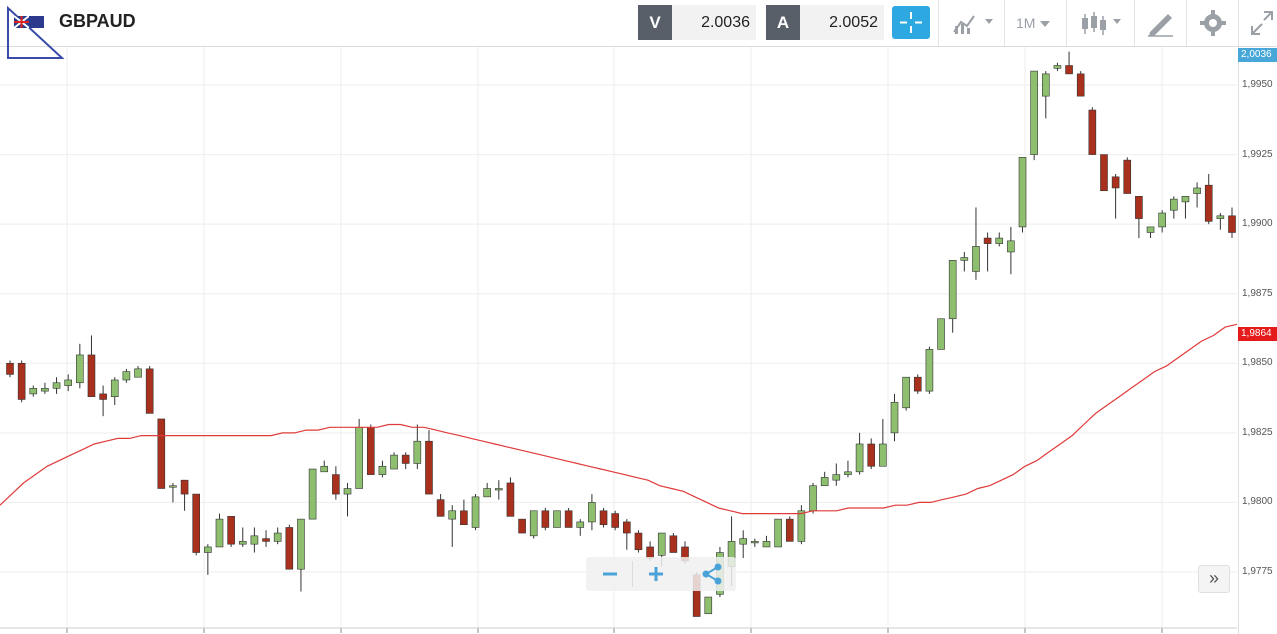  I want to click on y-tick-label: 1,9825, so click(1257, 432).